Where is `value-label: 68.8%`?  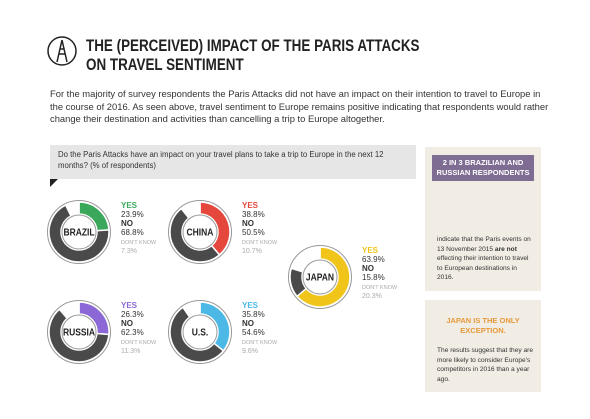 value-label: 68.8% is located at coordinates (132, 232).